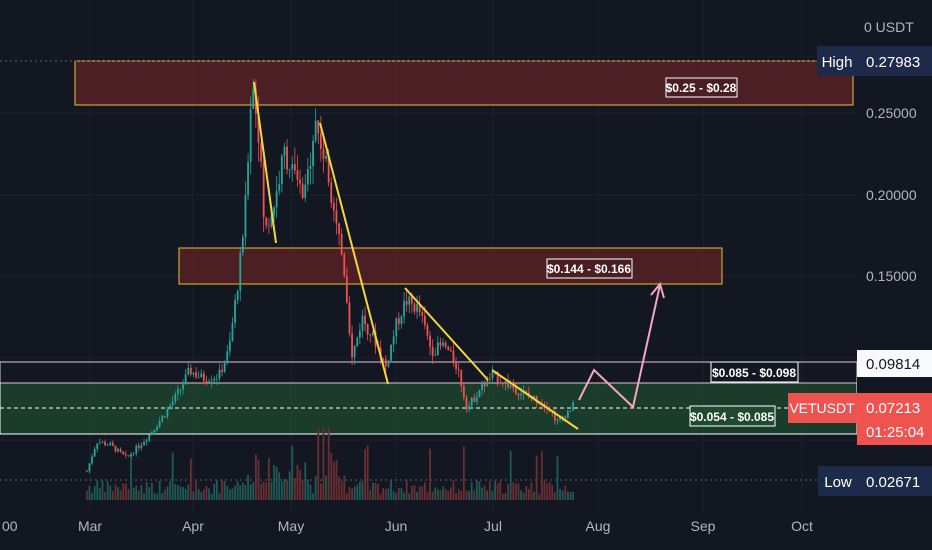 The height and width of the screenshot is (550, 932). Describe the element at coordinates (891, 276) in the screenshot. I see `y-tick-label: 0.15000` at that location.